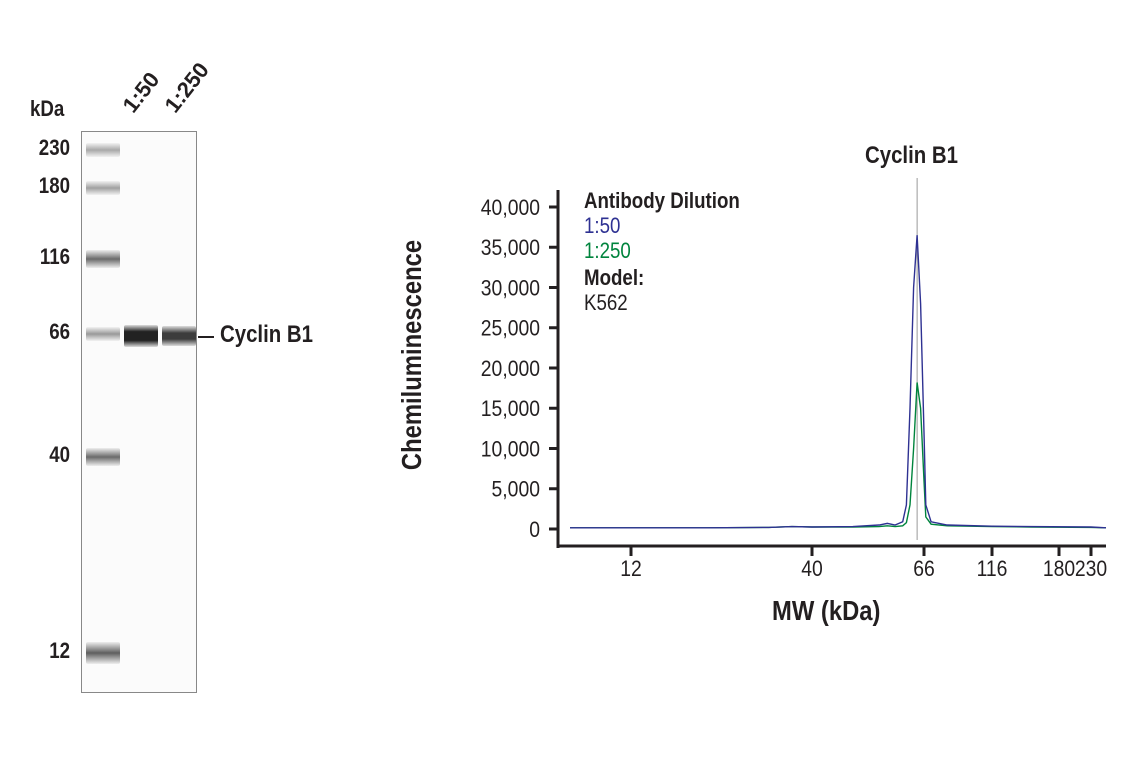  Describe the element at coordinates (266, 334) in the screenshot. I see `band-label: Cyclin B1` at that location.